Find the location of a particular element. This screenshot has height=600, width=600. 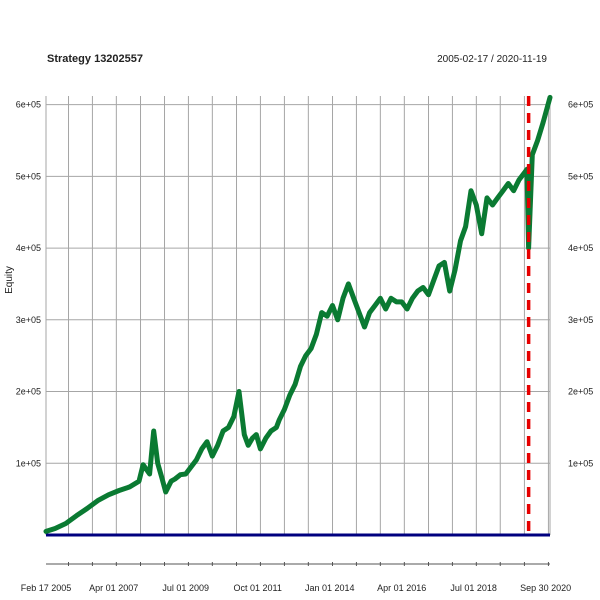

y-tick-label-right: 1e+05 is located at coordinates (580, 463).